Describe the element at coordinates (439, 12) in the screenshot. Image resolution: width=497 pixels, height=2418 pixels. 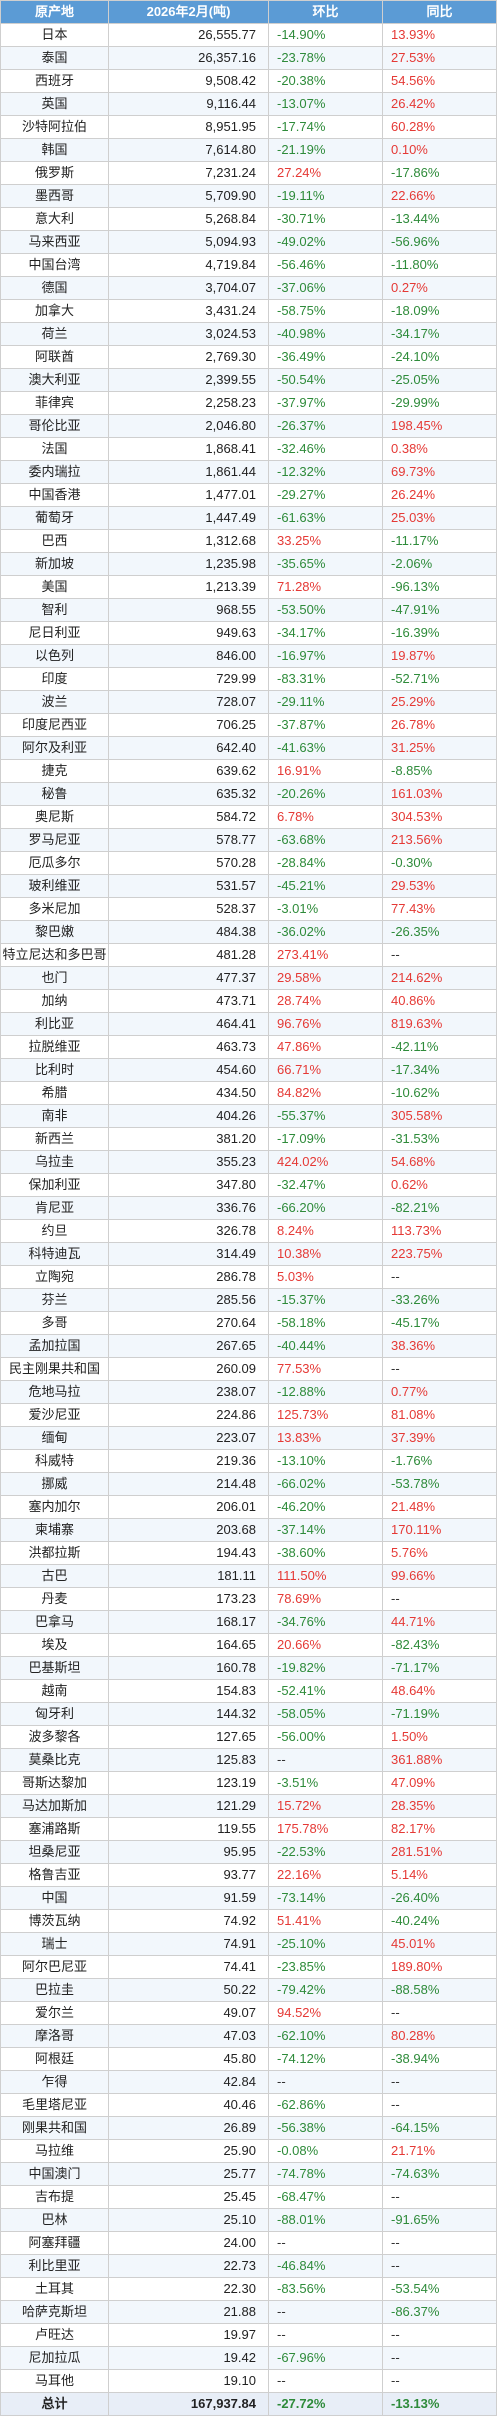
I see `header-yoy: 同比` at that location.